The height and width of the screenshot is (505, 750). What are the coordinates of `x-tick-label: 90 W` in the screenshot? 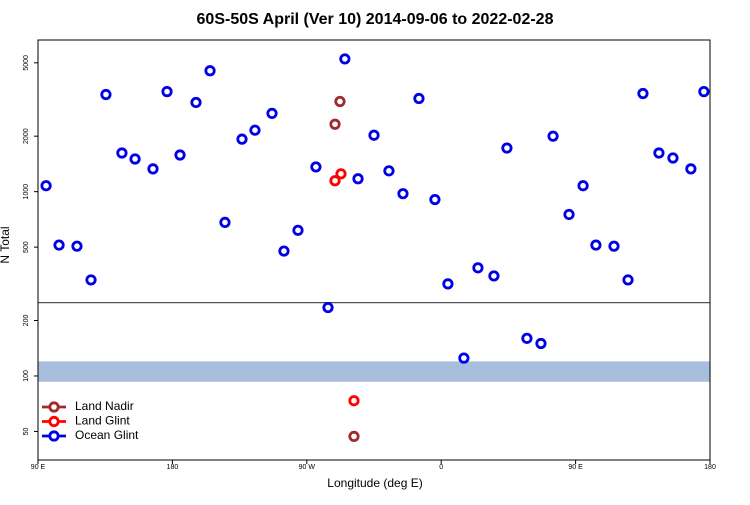 It's located at (307, 467).